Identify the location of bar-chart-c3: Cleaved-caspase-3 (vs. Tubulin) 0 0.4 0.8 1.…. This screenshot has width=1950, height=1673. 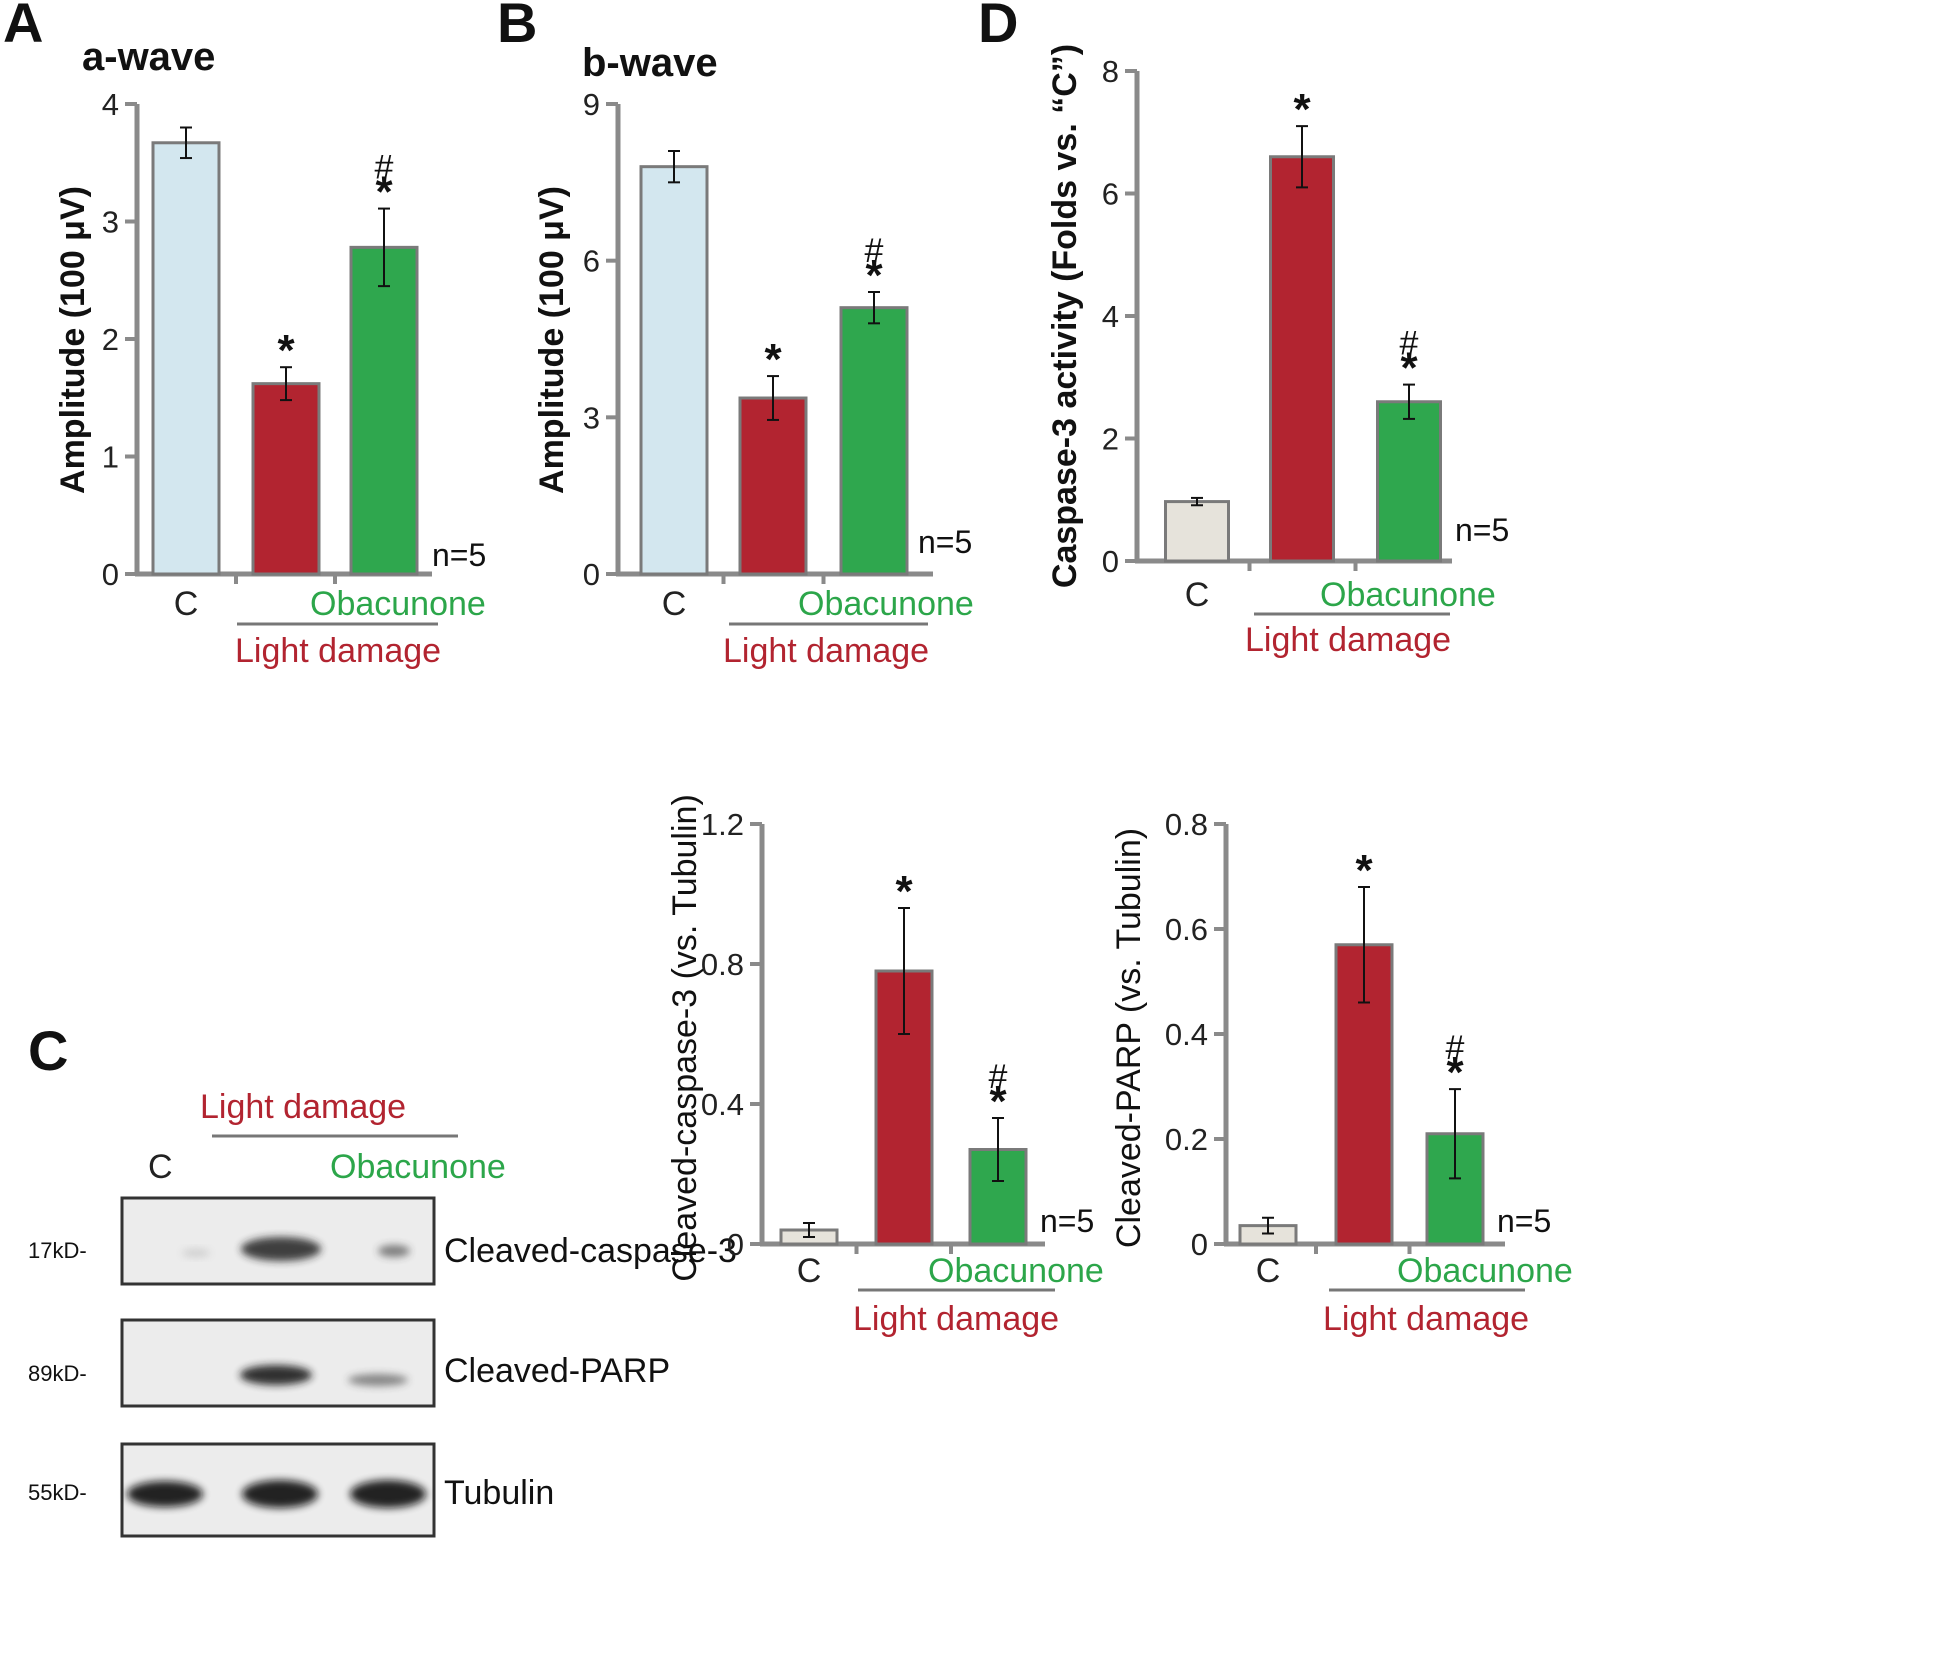
(885, 1066).